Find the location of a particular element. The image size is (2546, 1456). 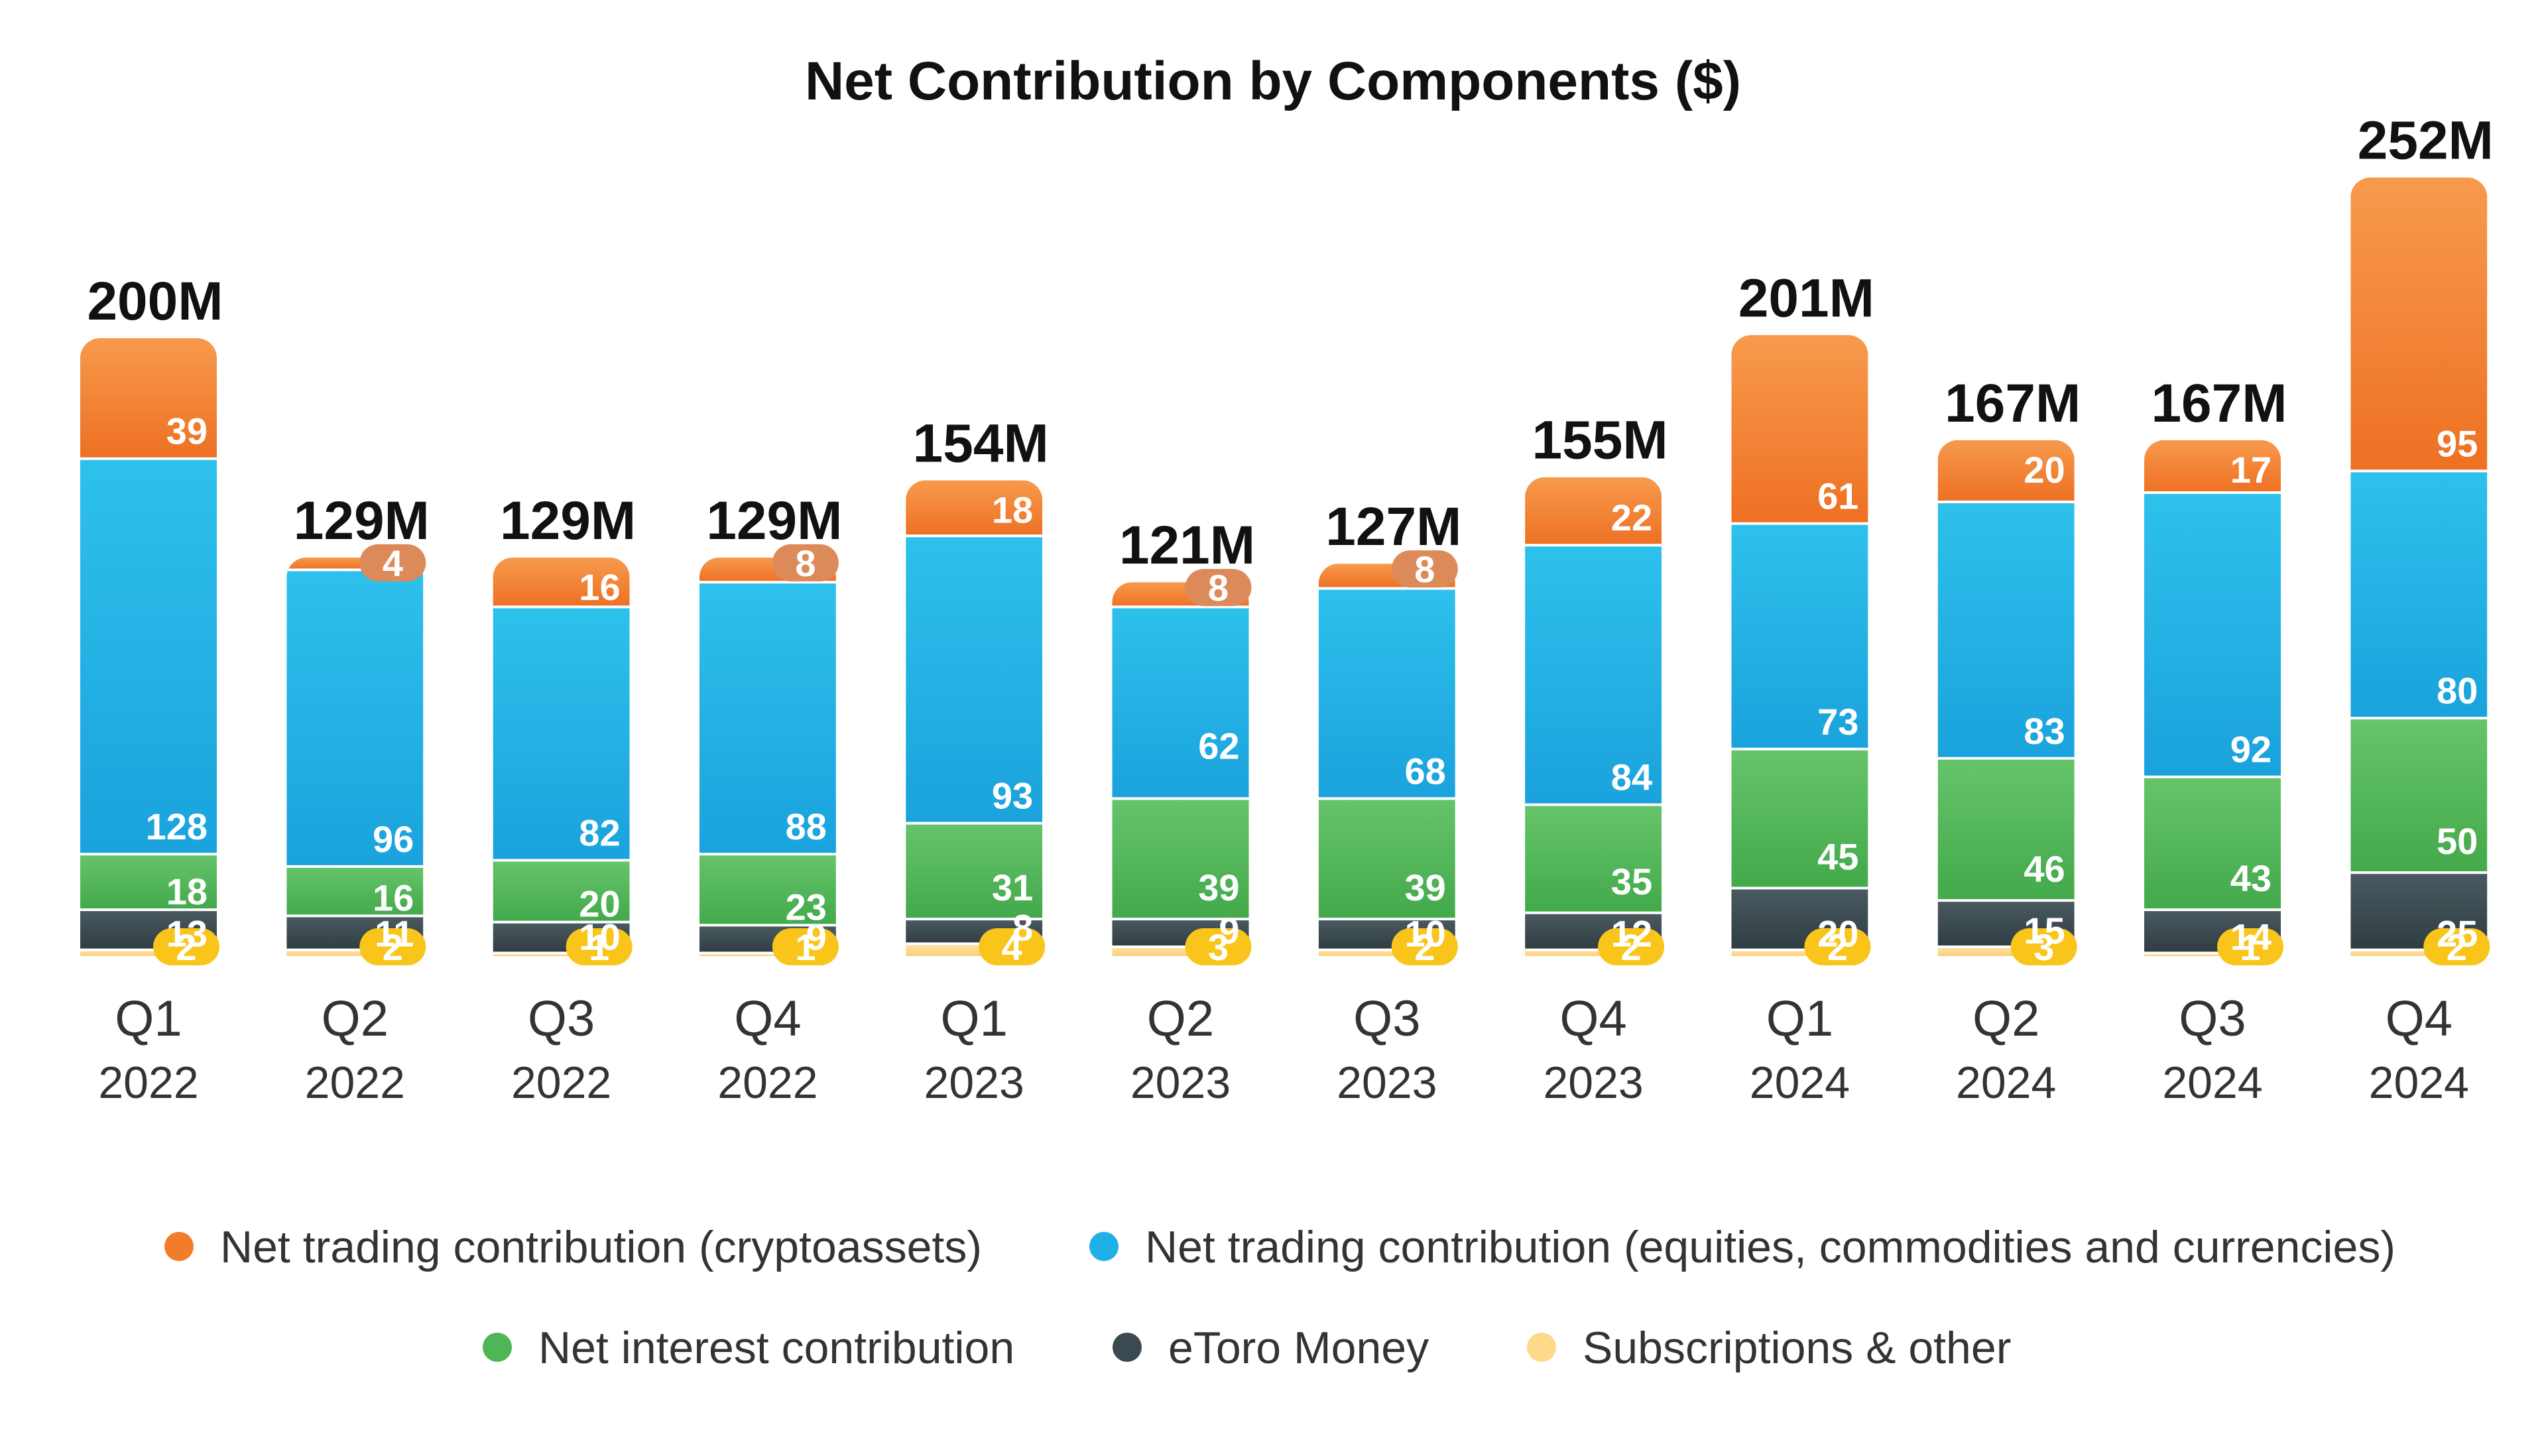

bar-segment-crypto-q2-2024 is located at coordinates (2006, 471).